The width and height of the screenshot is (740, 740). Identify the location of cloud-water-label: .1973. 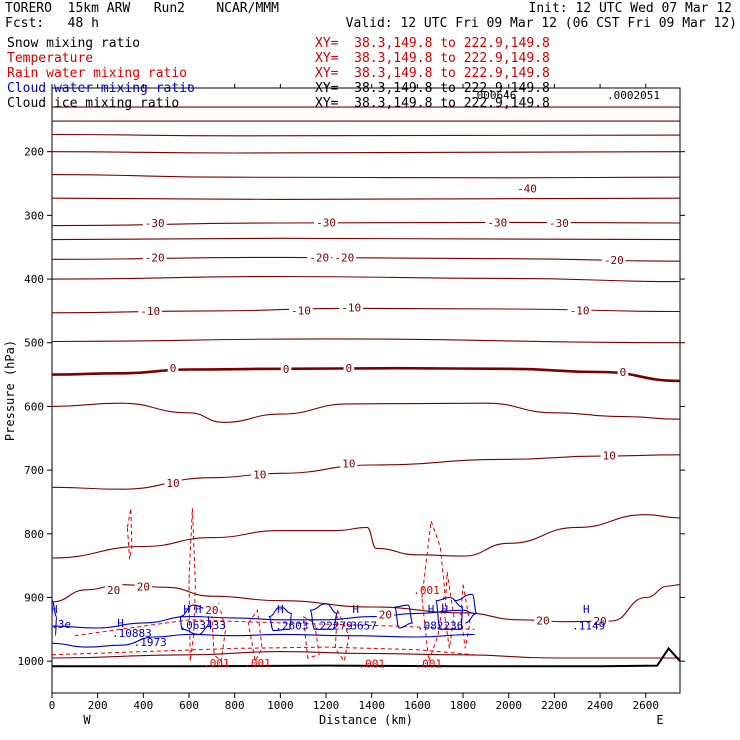
(150, 642).